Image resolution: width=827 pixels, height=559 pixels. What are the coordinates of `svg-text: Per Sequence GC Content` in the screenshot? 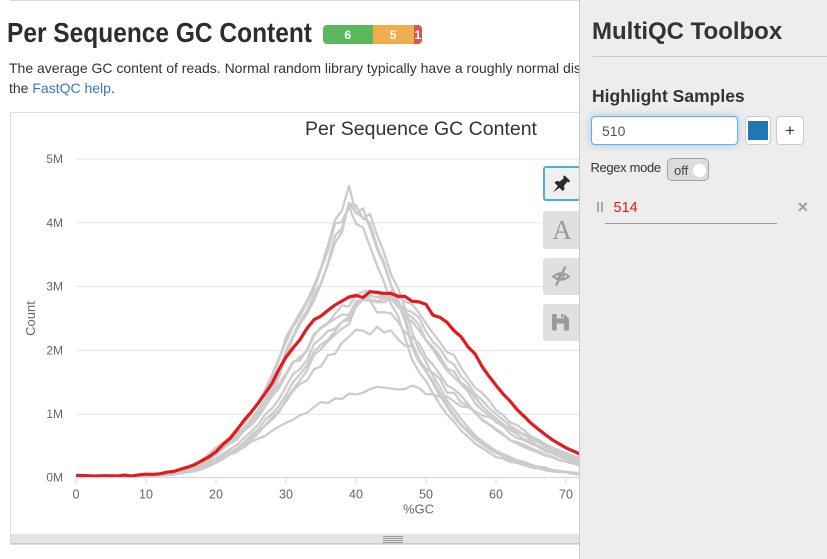 It's located at (421, 129).